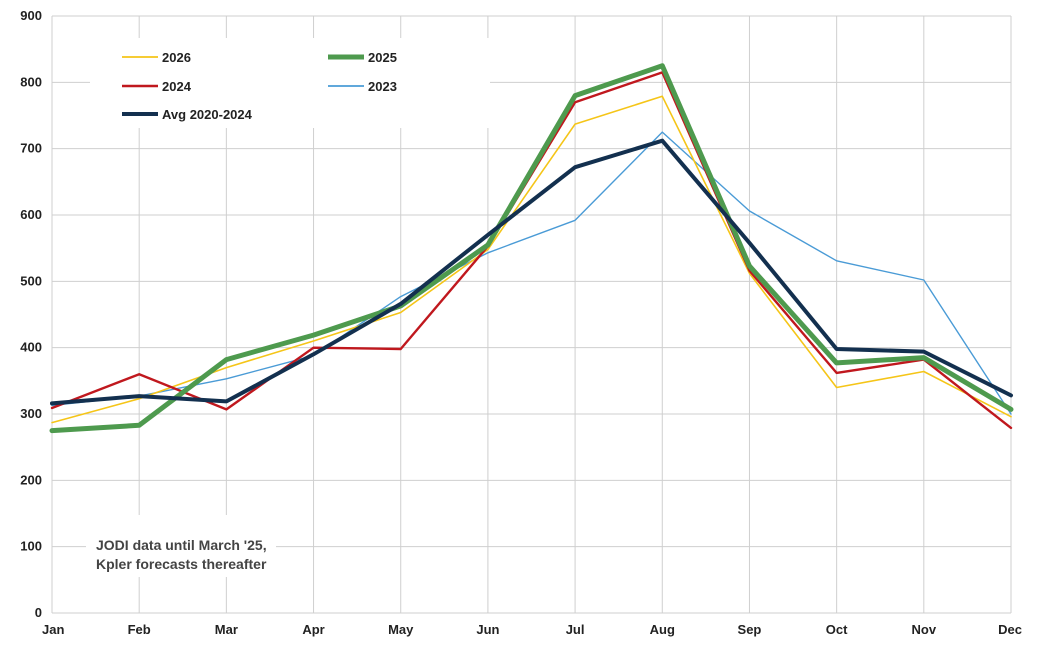  Describe the element at coordinates (382, 86) in the screenshot. I see `legend-label: 2023` at that location.